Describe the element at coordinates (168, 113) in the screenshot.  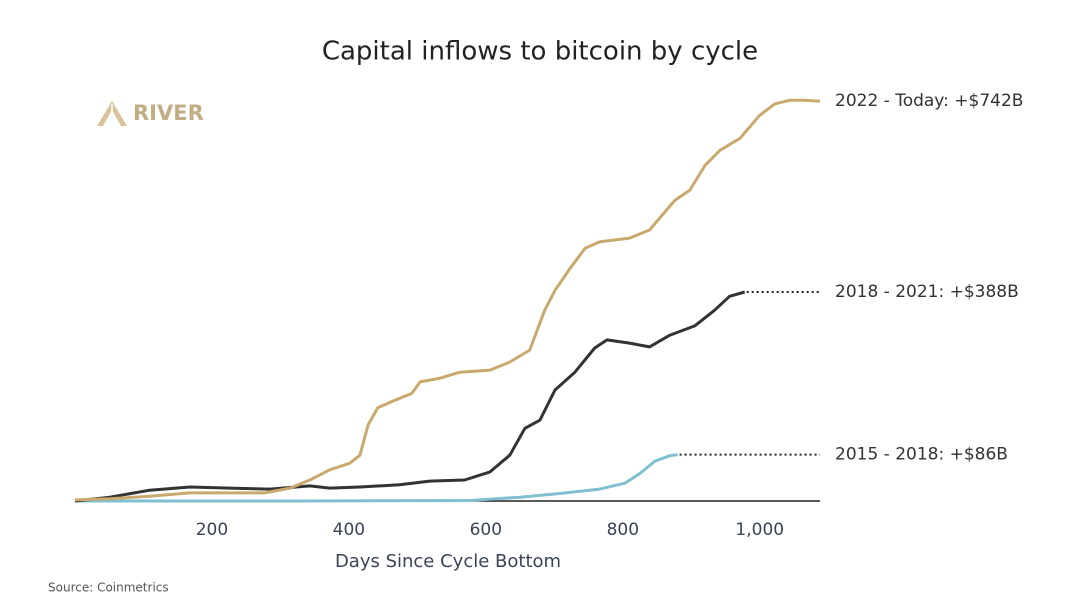
I see `logo-text: RIVER` at that location.